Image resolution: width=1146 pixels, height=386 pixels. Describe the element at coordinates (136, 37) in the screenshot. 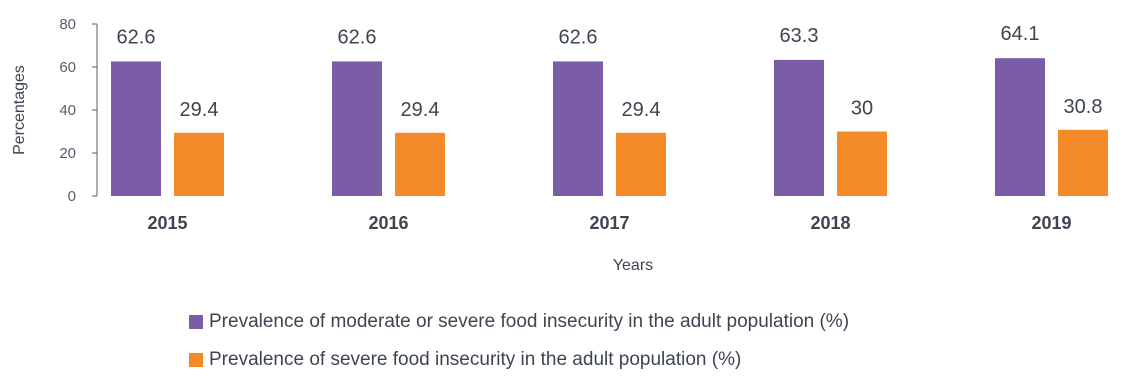

I see `value-label-moderate-severe-2015: 62.6` at that location.